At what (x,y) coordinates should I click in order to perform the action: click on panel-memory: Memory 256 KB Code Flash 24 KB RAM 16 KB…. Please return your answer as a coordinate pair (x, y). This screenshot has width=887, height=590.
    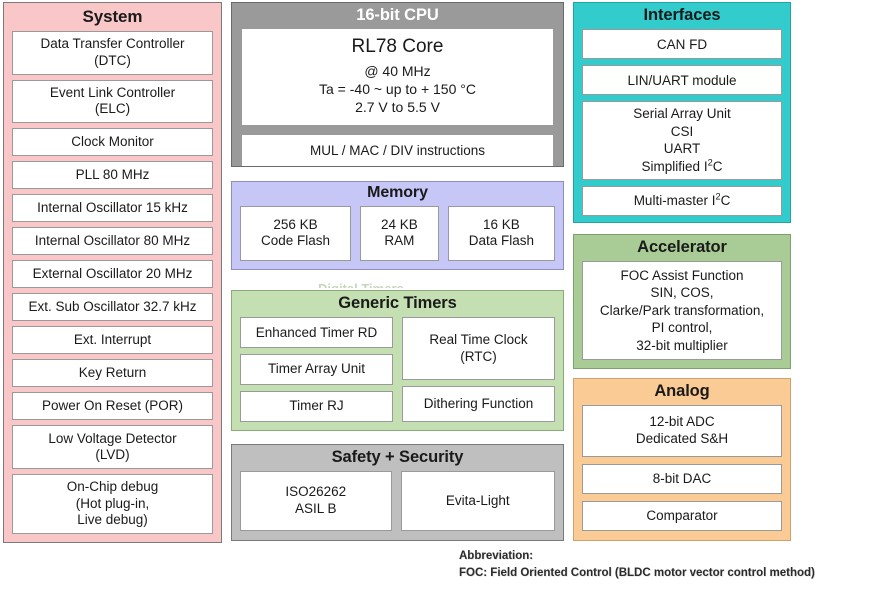
    Looking at the image, I should click on (397, 225).